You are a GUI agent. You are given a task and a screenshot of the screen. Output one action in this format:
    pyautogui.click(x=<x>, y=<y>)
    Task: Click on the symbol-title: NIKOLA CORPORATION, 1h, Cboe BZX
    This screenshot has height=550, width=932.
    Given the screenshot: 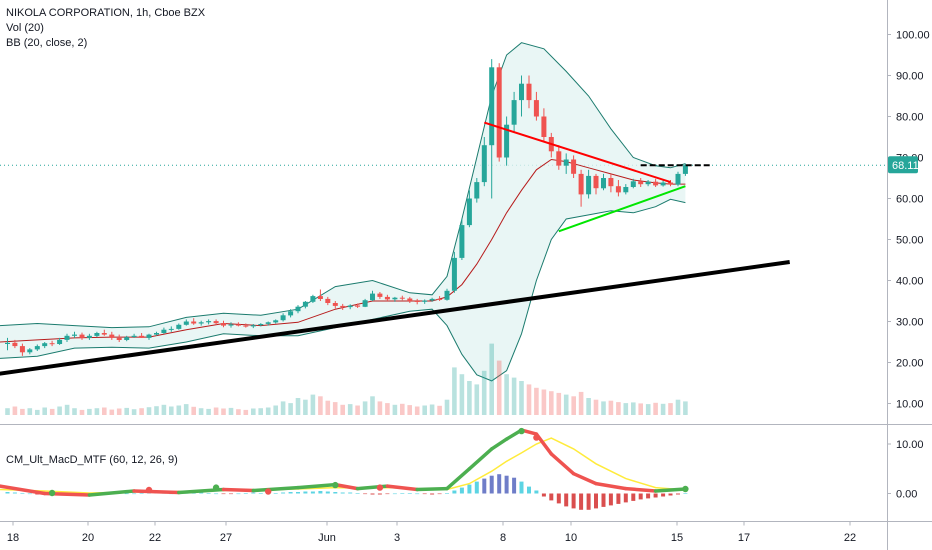 What is the action you would take?
    pyautogui.click(x=106, y=13)
    